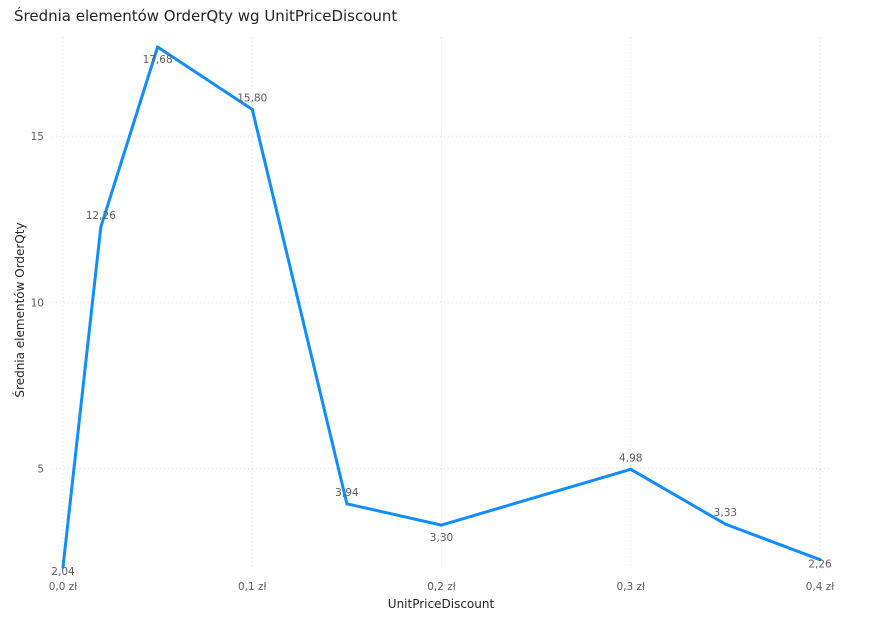 The width and height of the screenshot is (892, 622). I want to click on x-axis-ticks: 0,0 zł 0,1 zł 0,2 zł 0,3 zł 0,4 zł, so click(442, 587).